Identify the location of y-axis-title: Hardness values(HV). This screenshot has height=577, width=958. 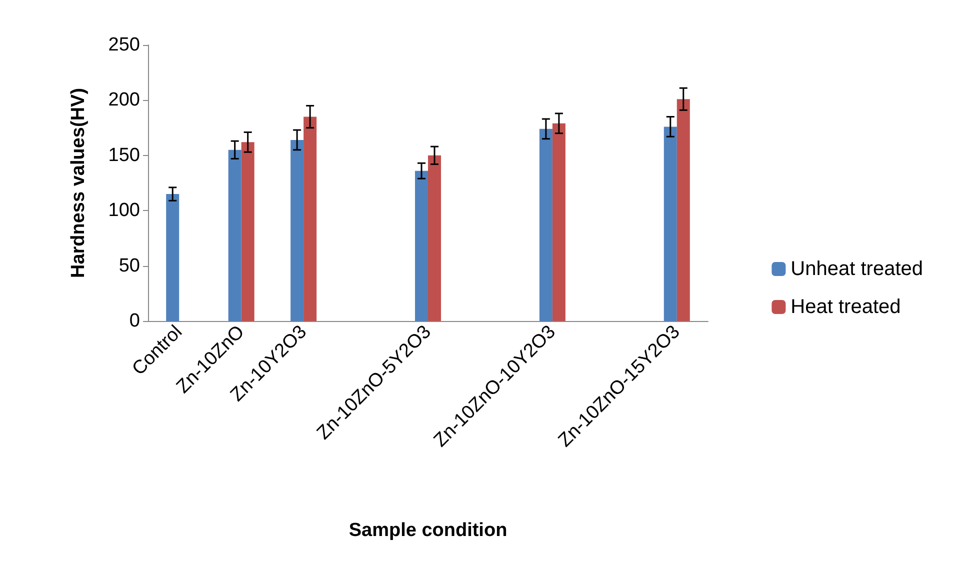
(78, 183).